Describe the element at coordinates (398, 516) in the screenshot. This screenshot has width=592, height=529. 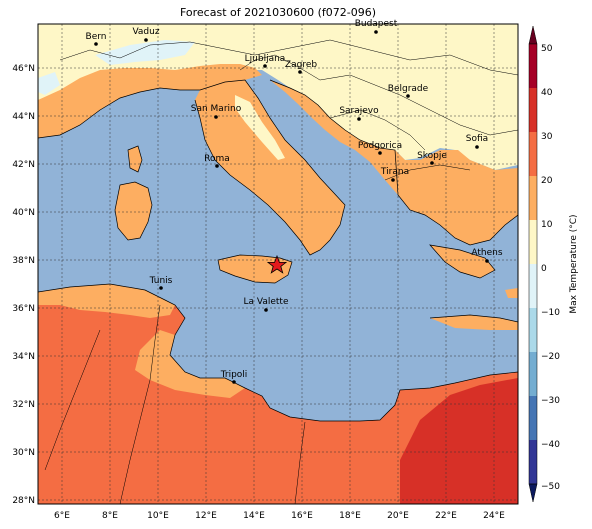
I see `lon-label: 20°E` at that location.